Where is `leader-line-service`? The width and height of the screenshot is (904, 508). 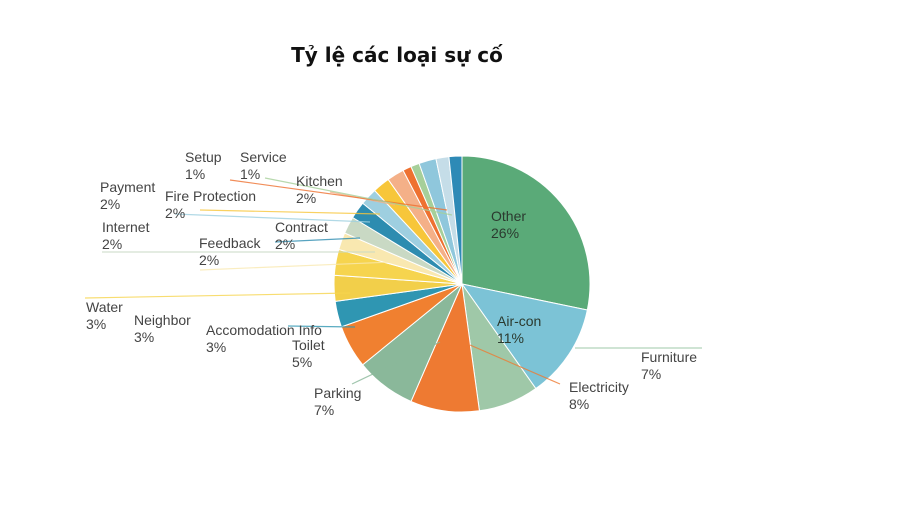
leader-line-service is located at coordinates (358, 196).